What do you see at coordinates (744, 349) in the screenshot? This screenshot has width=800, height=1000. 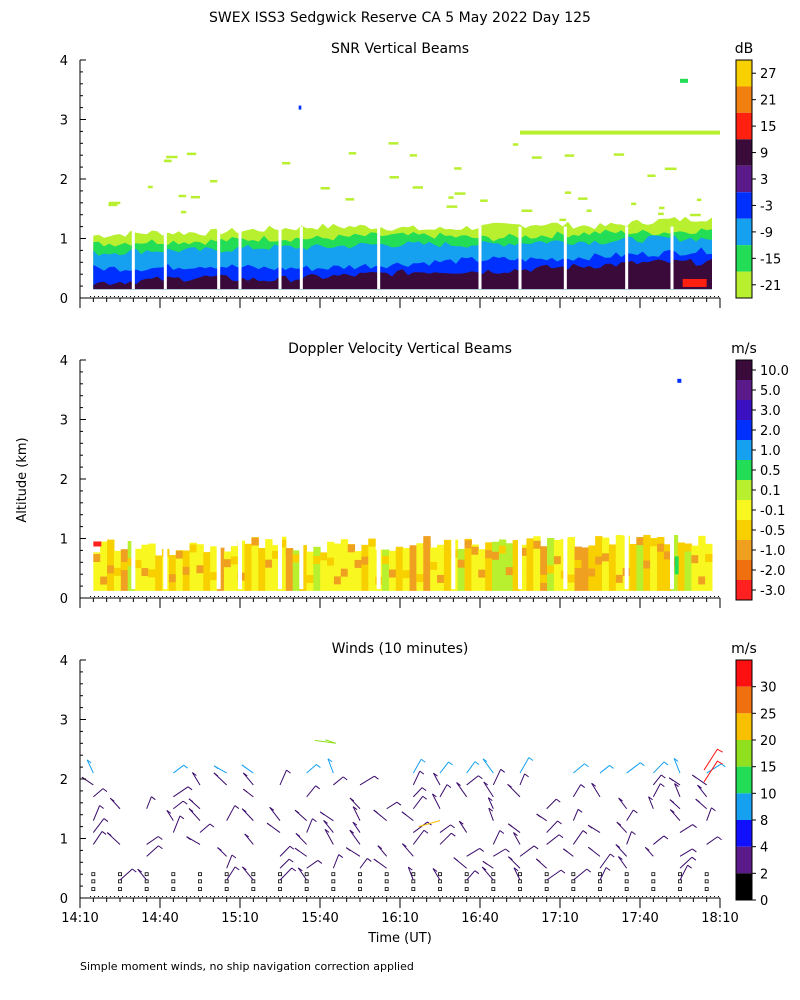 I see `doppler-colorbar-unit: m/s` at bounding box center [744, 349].